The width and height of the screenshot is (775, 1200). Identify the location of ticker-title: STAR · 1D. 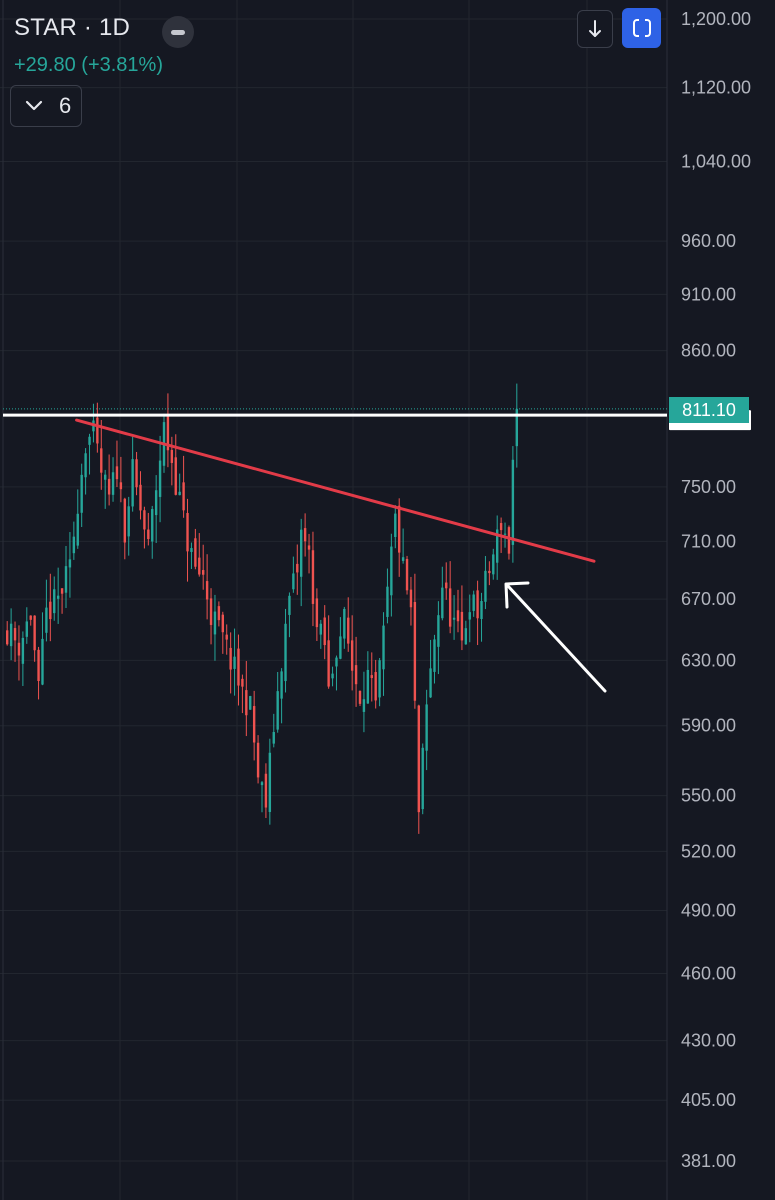
(72, 27).